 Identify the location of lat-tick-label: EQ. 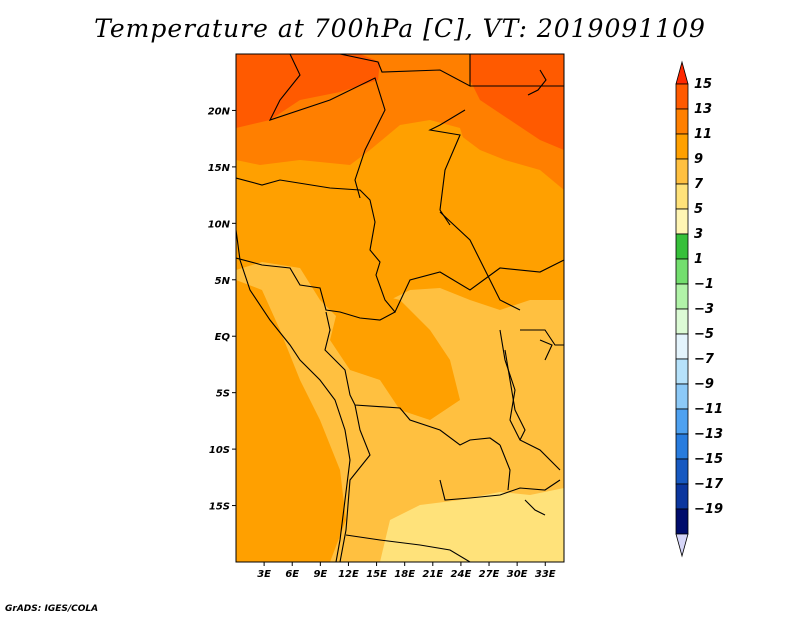
(223, 337).